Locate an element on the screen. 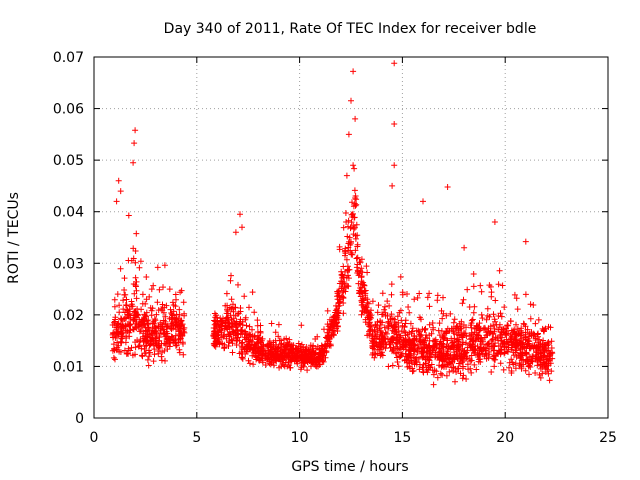  x-tick-label: 0 is located at coordinates (94, 438).